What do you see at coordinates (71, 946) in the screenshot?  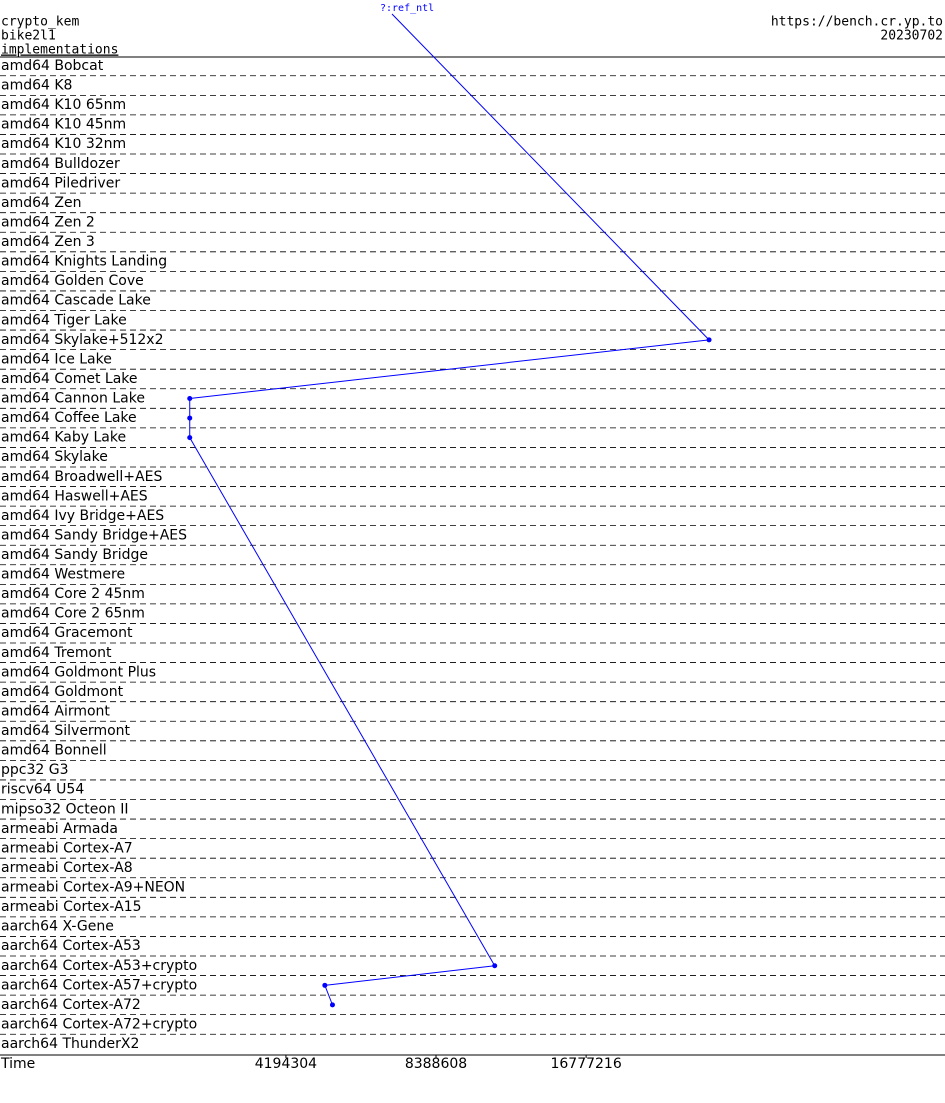 I see `row-label: aarch64 Cortex-A53` at bounding box center [71, 946].